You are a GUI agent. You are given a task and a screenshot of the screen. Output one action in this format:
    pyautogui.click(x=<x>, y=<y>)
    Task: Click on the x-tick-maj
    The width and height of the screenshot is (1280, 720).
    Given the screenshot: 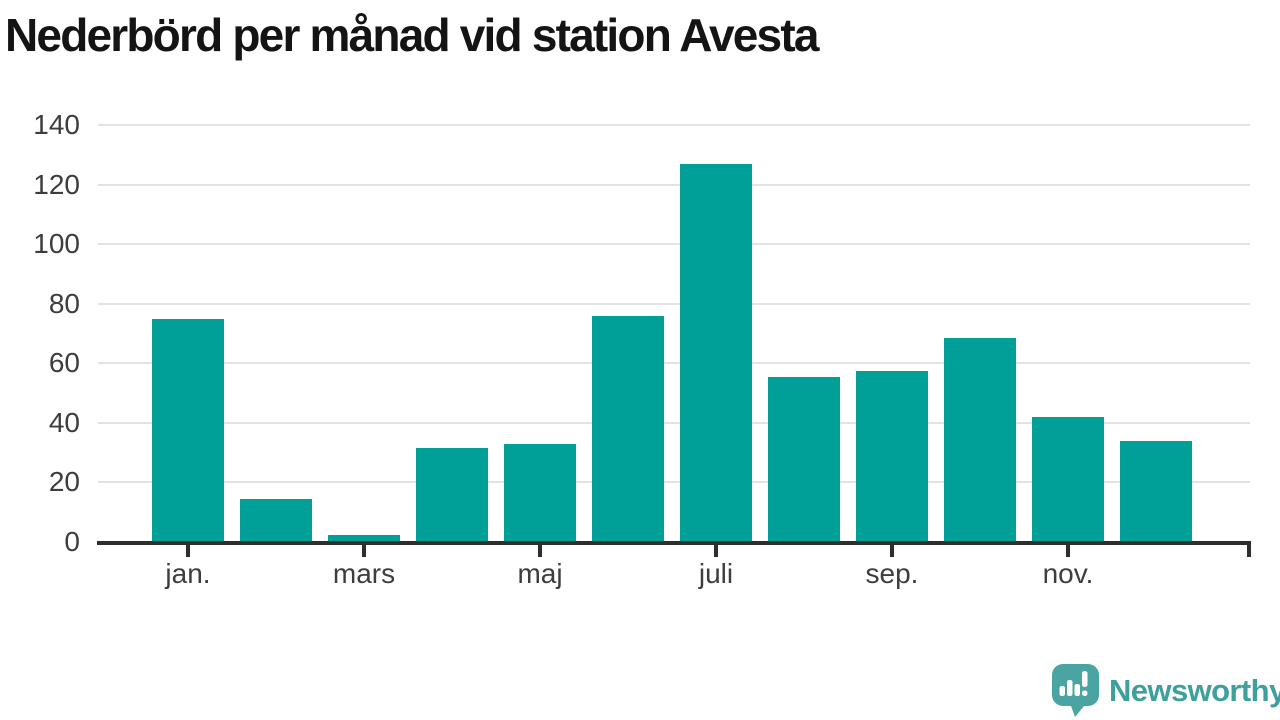 What is the action you would take?
    pyautogui.click(x=540, y=551)
    